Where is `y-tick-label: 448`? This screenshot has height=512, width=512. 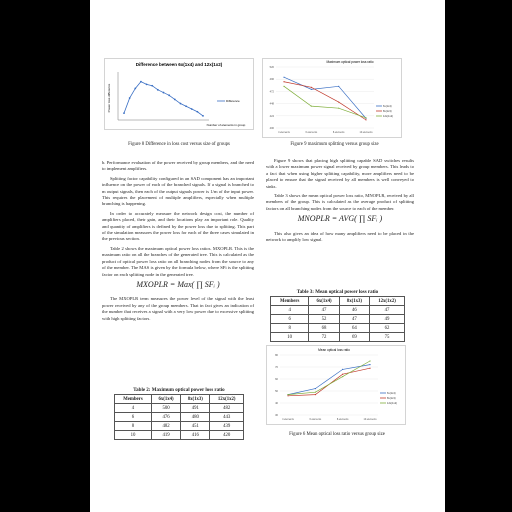 y-tick-label: 448 is located at coordinates (272, 104).